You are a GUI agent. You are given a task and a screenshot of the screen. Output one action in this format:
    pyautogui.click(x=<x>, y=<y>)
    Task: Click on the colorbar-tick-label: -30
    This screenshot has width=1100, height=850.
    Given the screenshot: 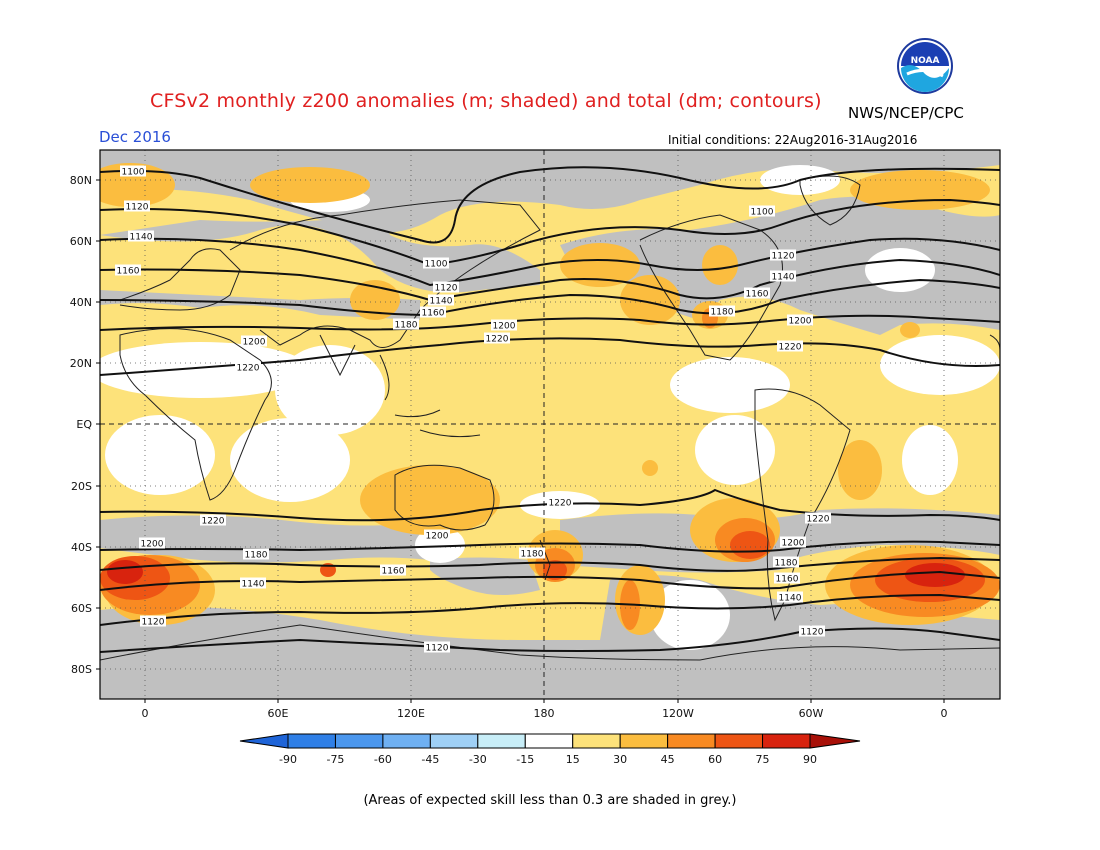 What is the action you would take?
    pyautogui.click(x=478, y=759)
    